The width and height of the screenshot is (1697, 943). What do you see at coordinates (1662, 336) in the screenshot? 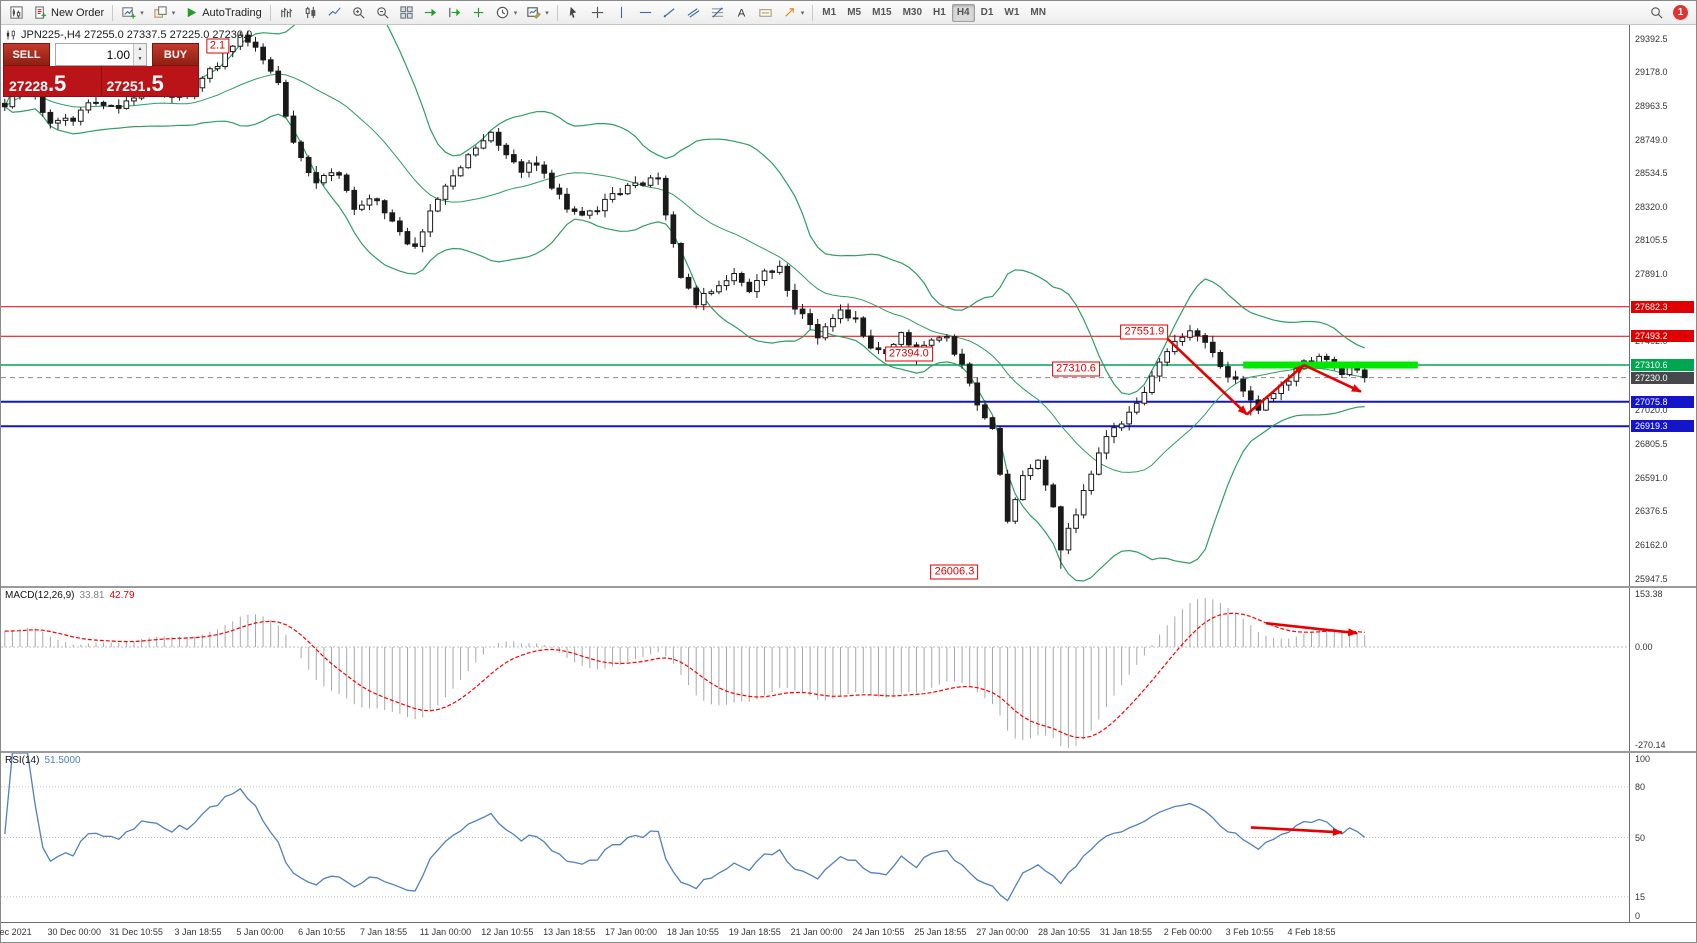
I see `price-tag-27493.2: 27493.2` at bounding box center [1662, 336].